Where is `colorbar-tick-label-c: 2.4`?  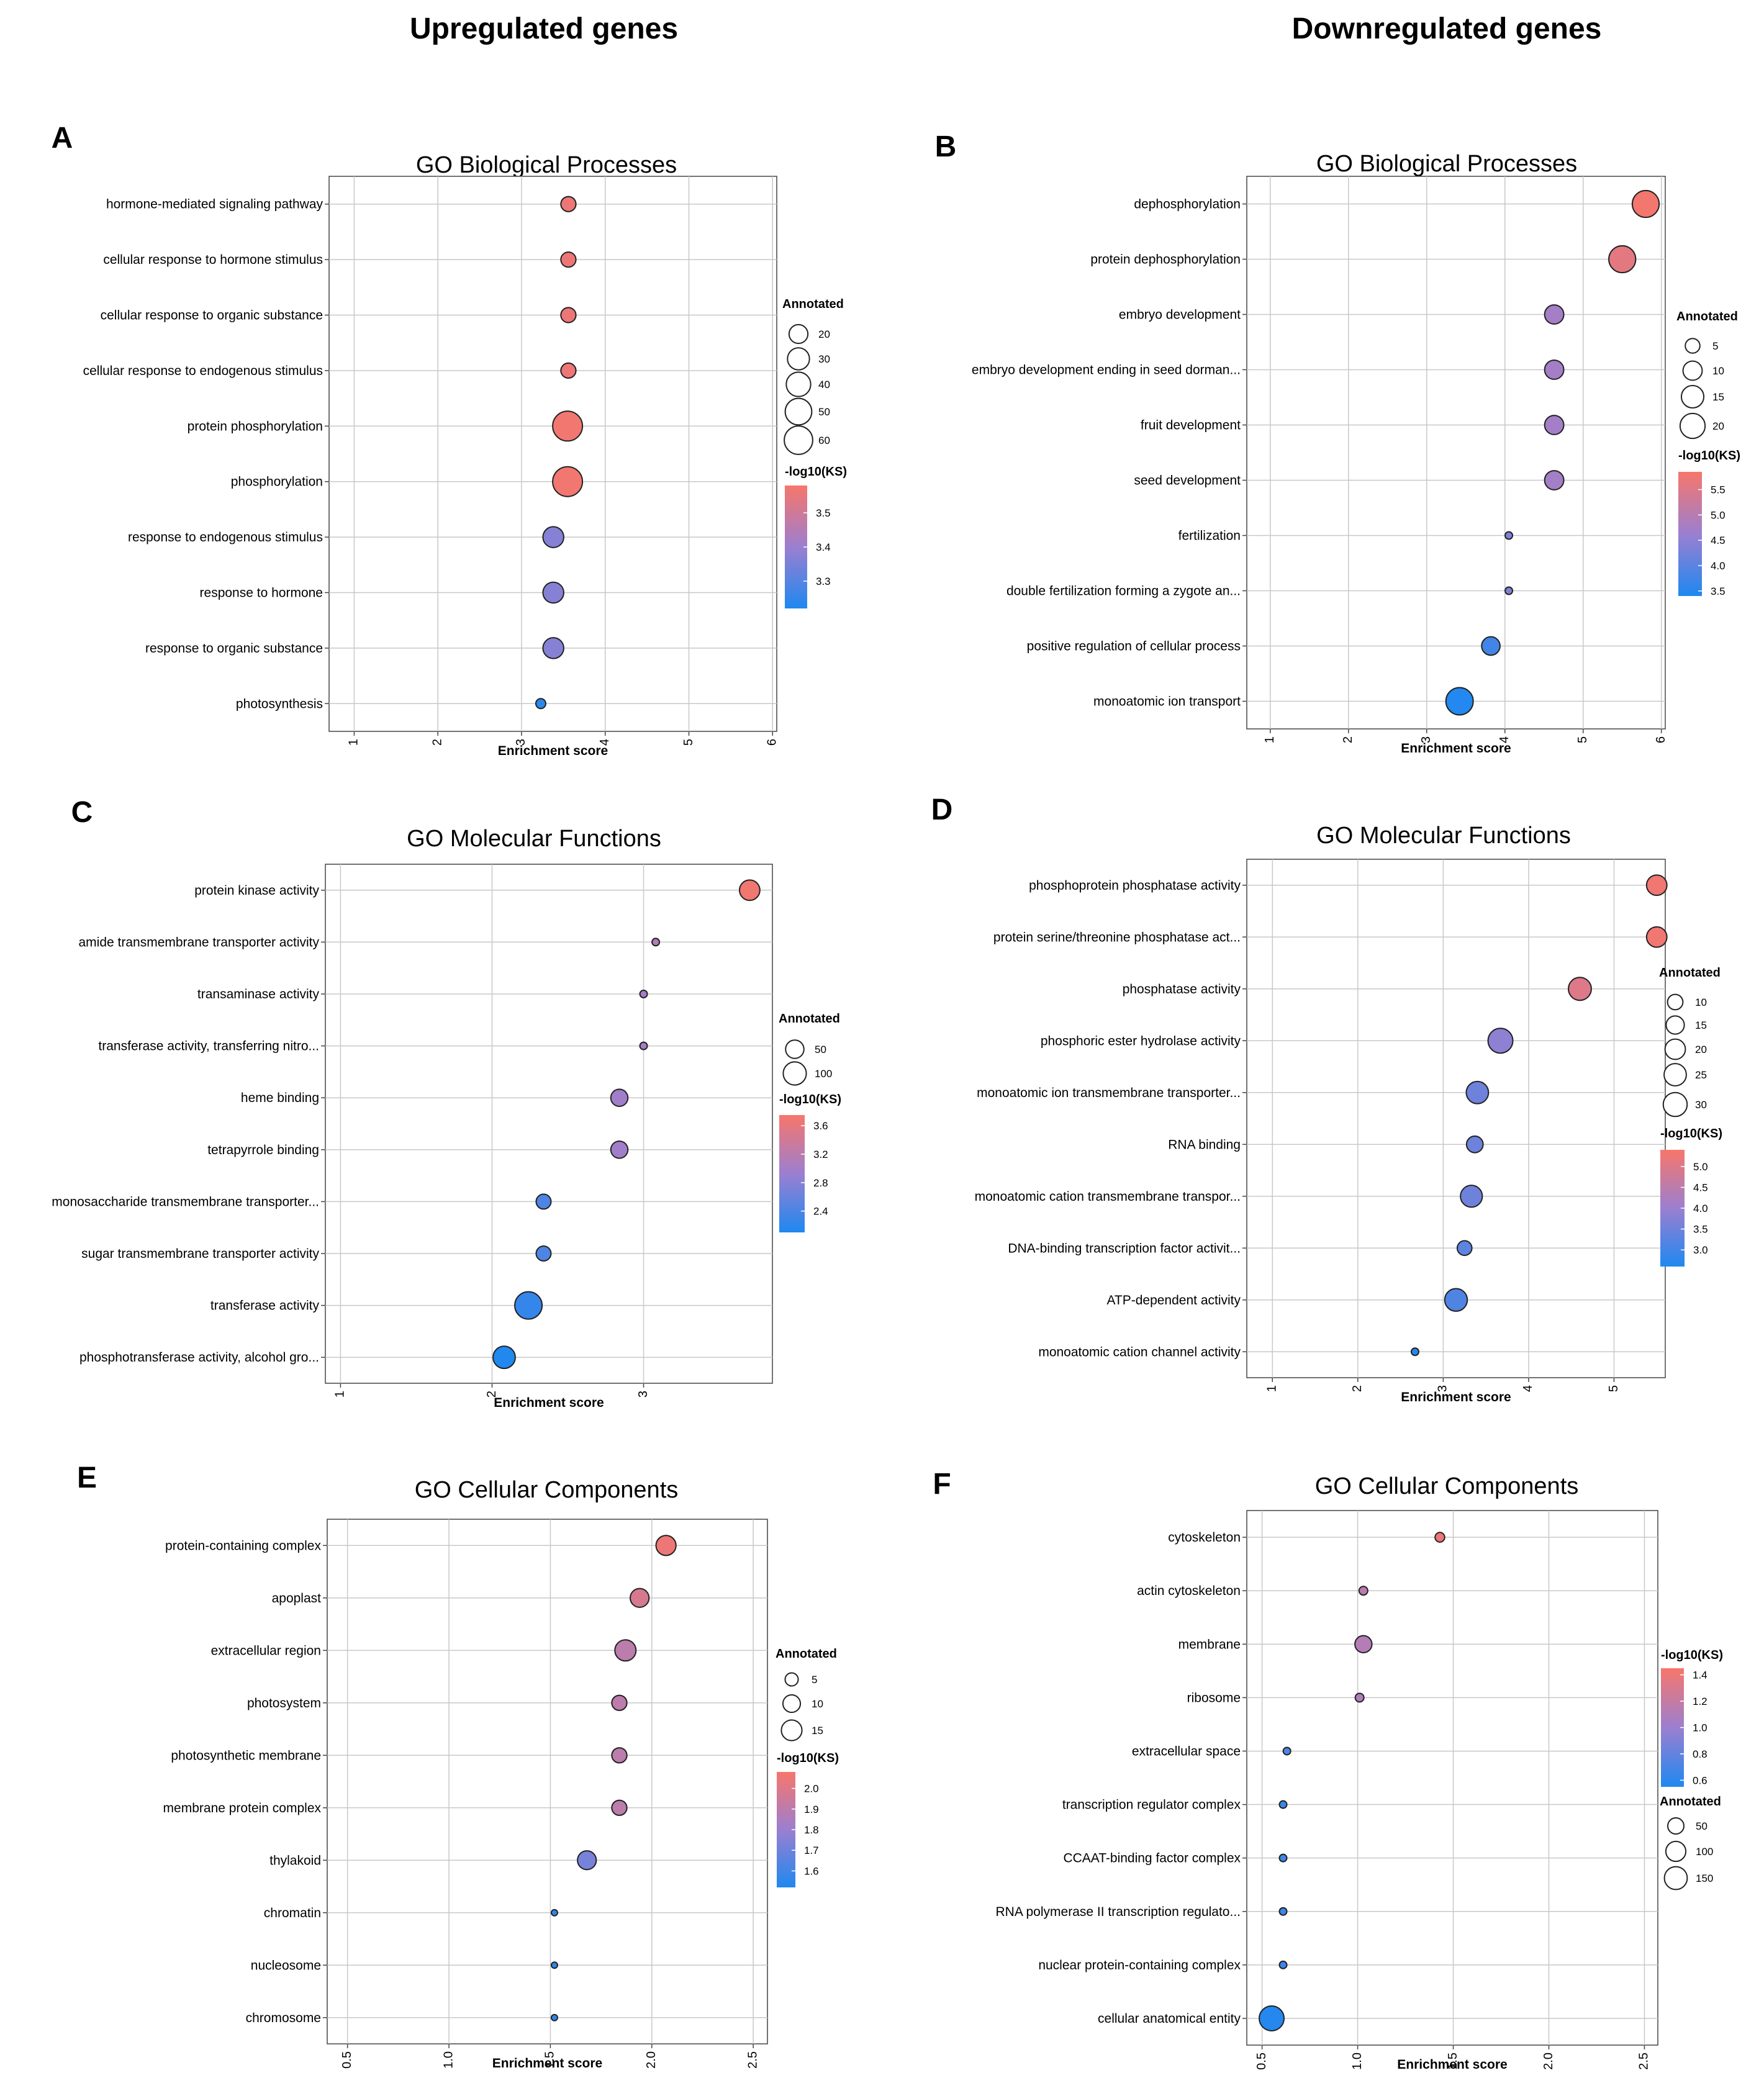
colorbar-tick-label-c: 2.4 is located at coordinates (820, 1211).